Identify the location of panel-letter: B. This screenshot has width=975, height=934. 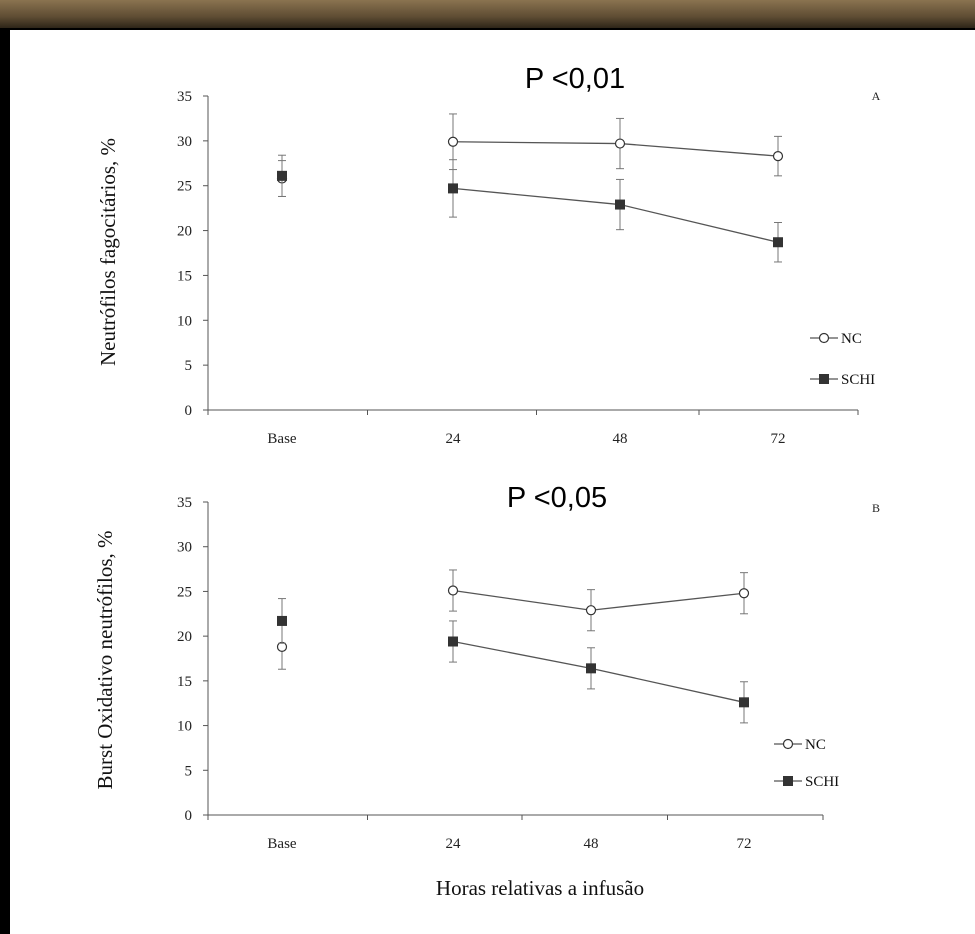
(876, 508).